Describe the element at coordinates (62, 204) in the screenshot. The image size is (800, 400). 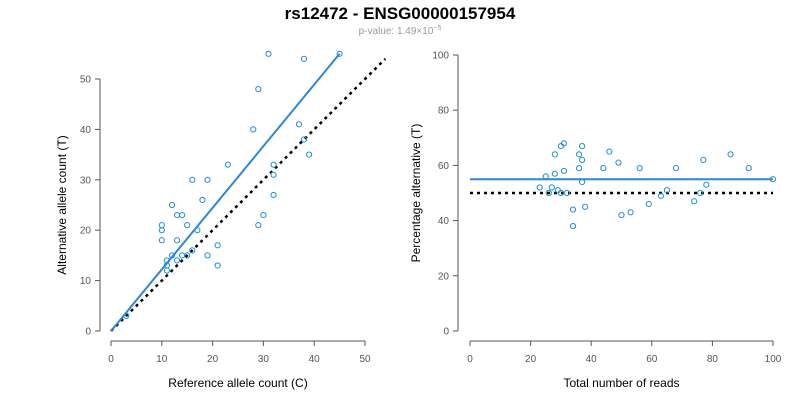
I see `y-axis-label: Alternative allele count (T)` at that location.